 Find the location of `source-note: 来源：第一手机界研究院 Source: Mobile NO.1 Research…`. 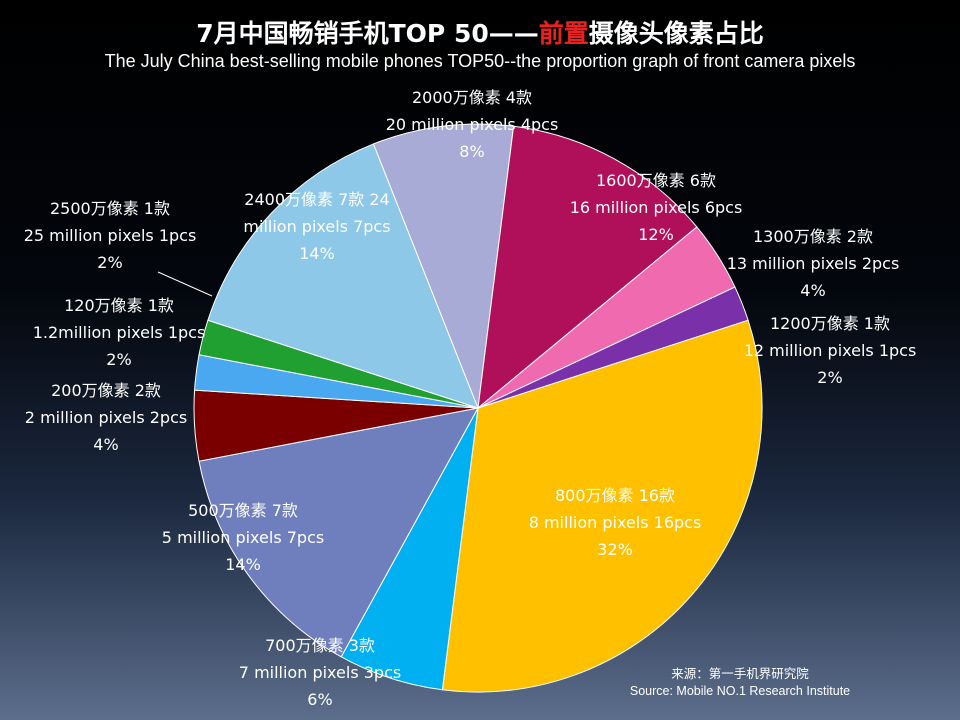

source-note: 来源：第一手机界研究院 Source: Mobile NO.1 Research… is located at coordinates (740, 683).